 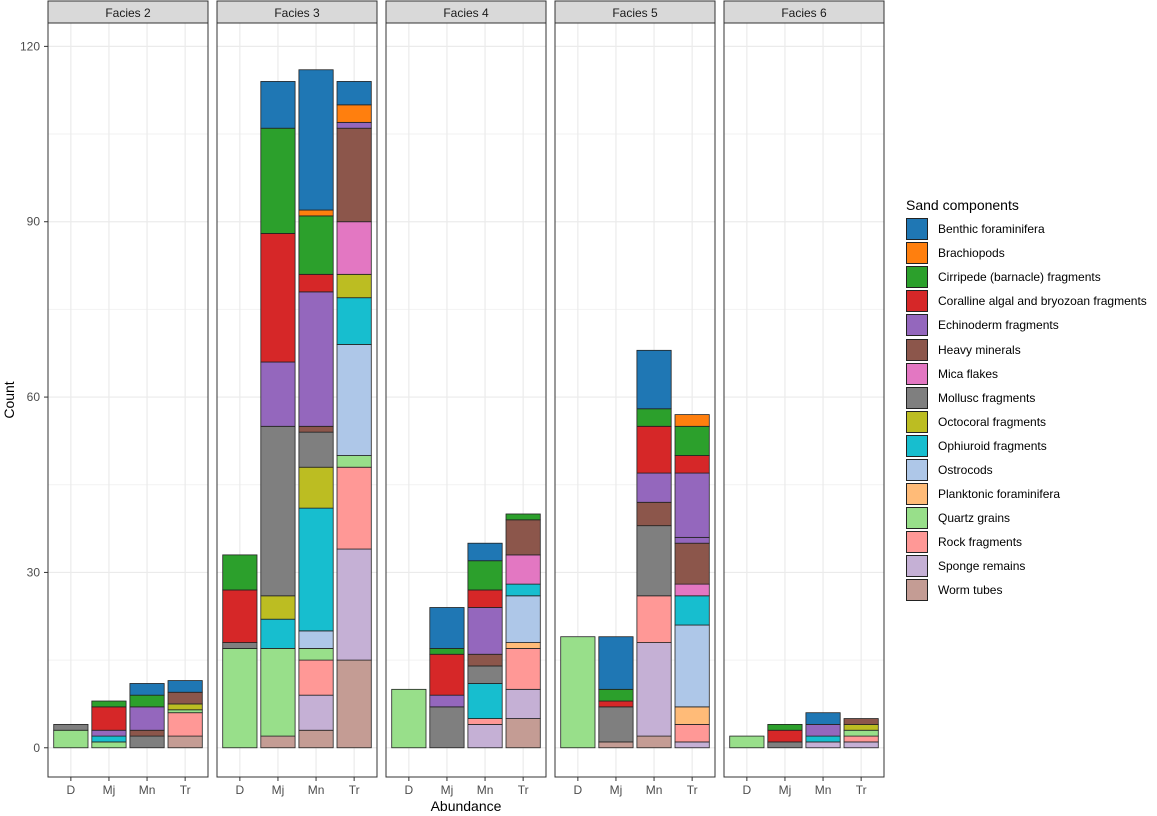 I want to click on bar-facies-5-mj-worm-tubes, so click(x=616, y=745).